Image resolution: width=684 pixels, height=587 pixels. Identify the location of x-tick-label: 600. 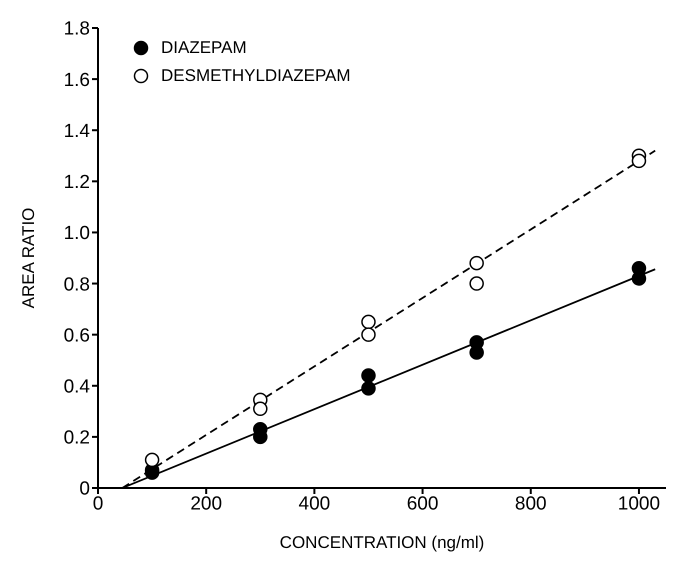
(422, 503).